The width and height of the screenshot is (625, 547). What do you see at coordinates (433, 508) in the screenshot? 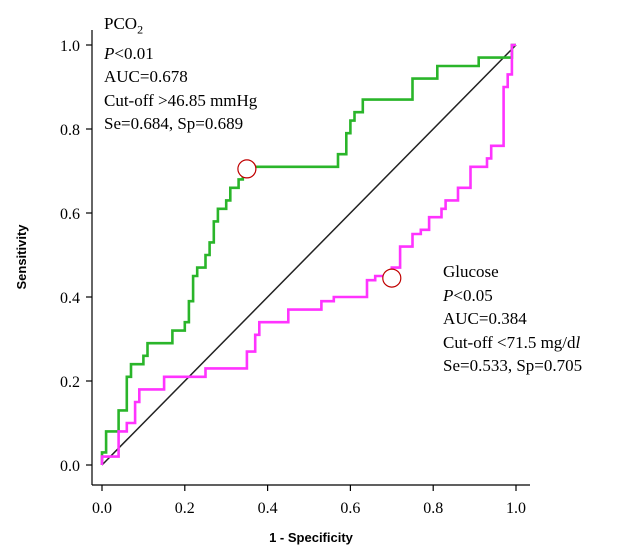
I see `x-tick-label: 0.8` at bounding box center [433, 508].